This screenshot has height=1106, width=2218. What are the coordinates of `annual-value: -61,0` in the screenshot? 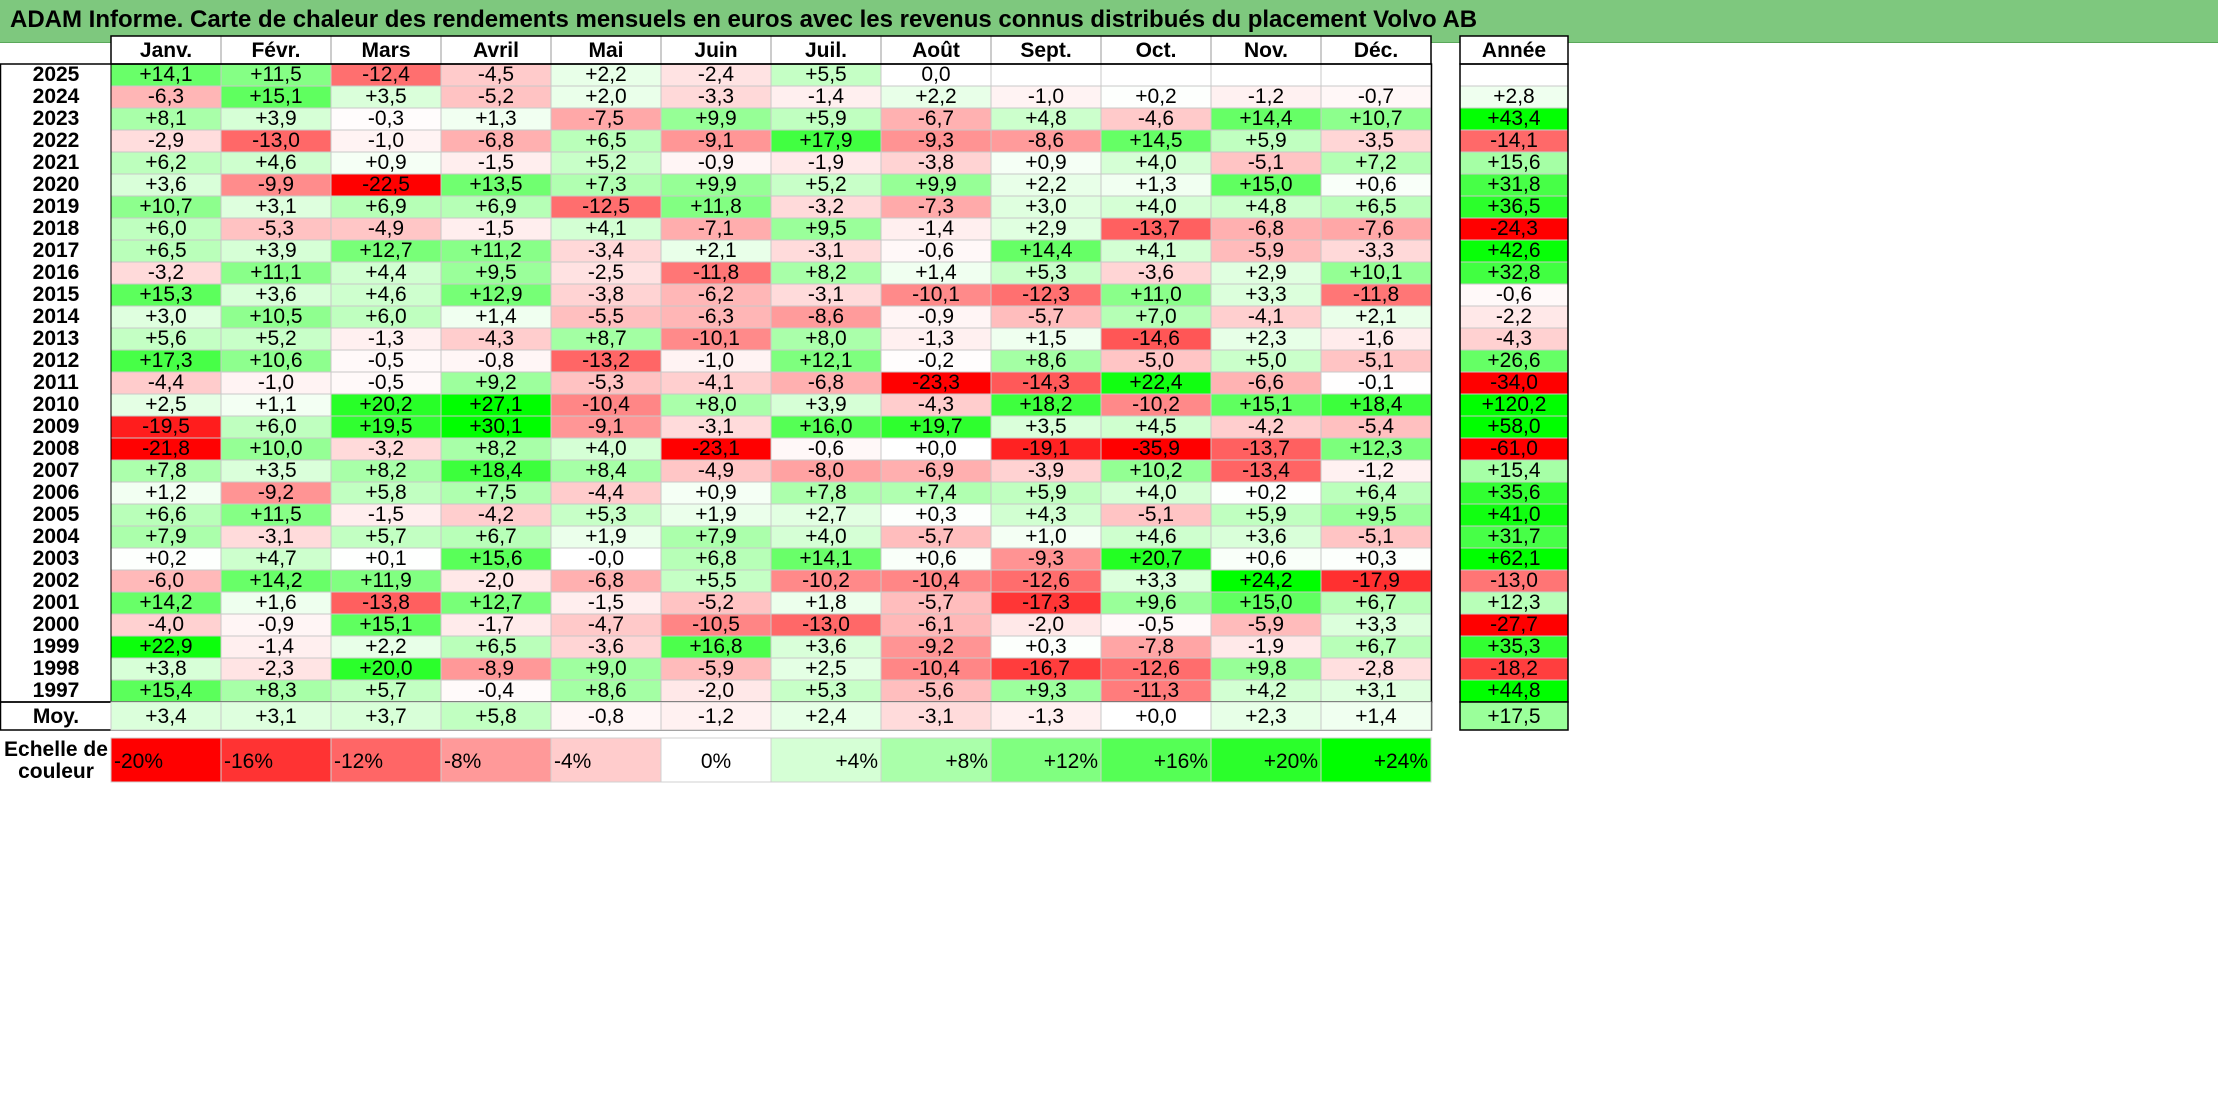 It's located at (1514, 448).